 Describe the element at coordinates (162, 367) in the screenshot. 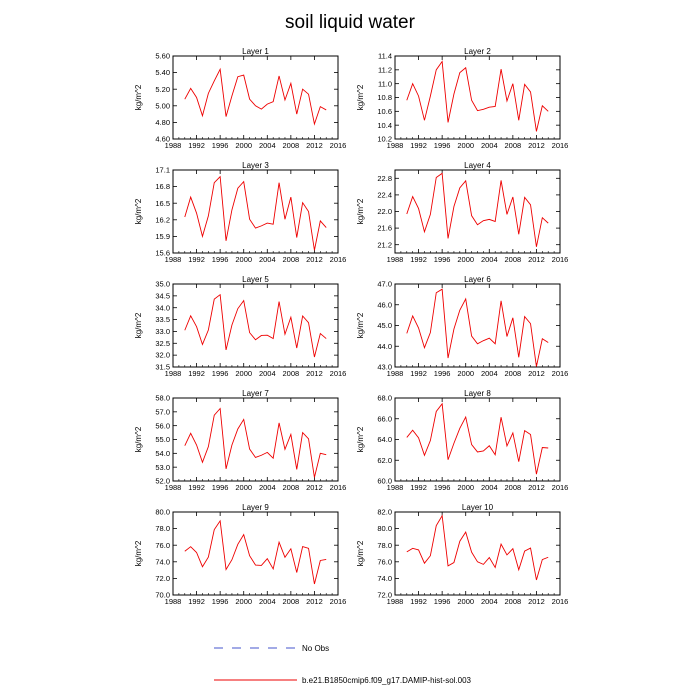

I see `panel-5-ytick-label: 31.5` at that location.